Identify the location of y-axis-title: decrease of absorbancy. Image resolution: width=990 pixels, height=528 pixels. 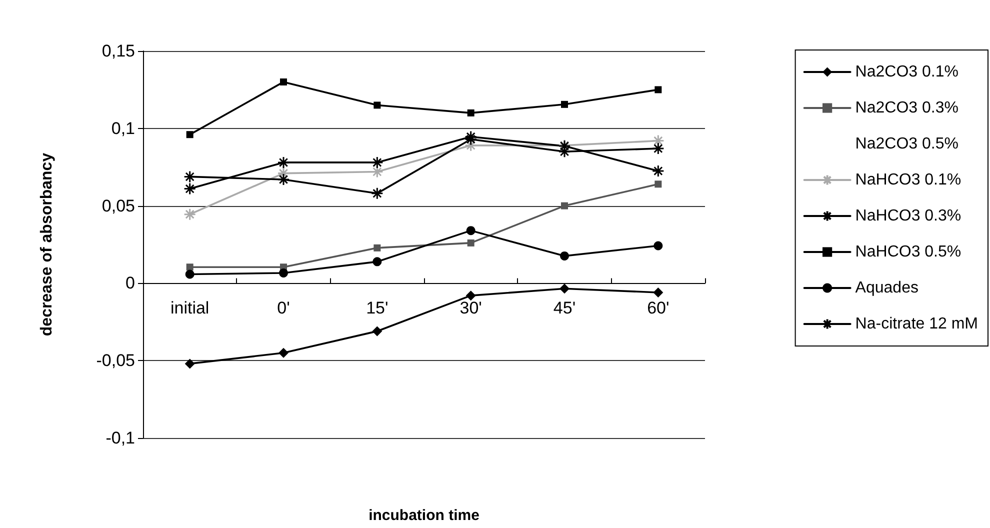
(47, 244).